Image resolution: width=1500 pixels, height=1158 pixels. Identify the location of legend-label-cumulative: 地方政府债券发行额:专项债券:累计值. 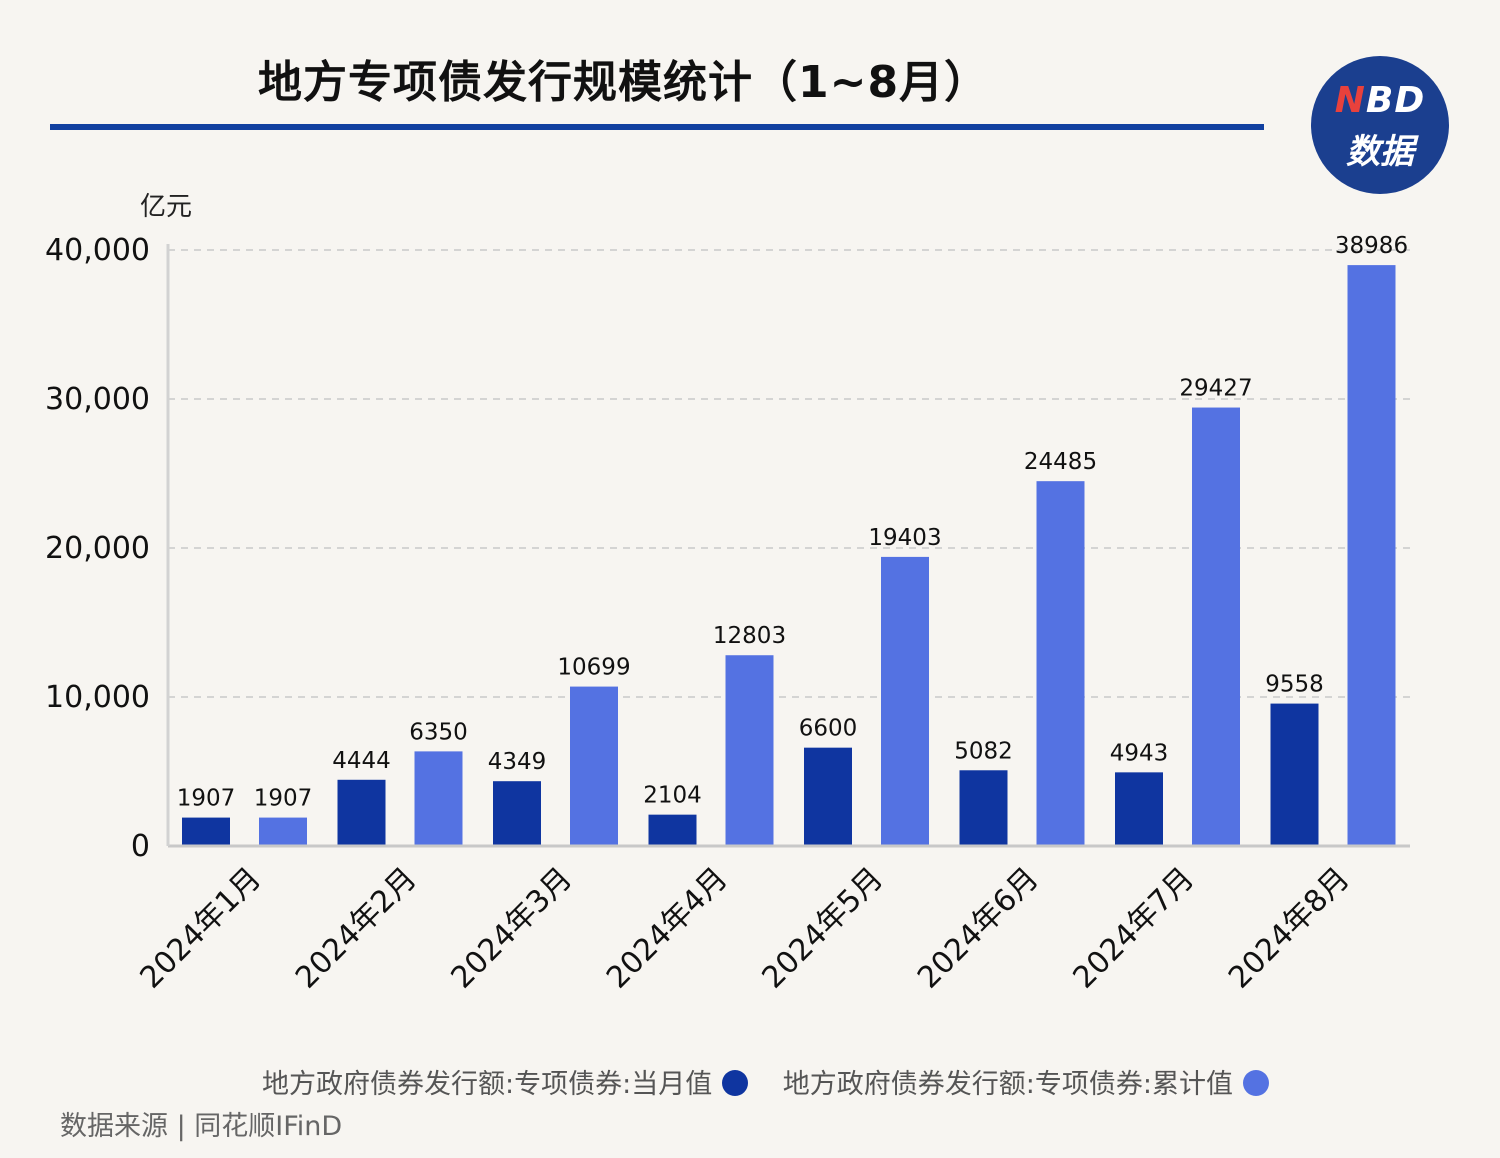
(1007, 1084).